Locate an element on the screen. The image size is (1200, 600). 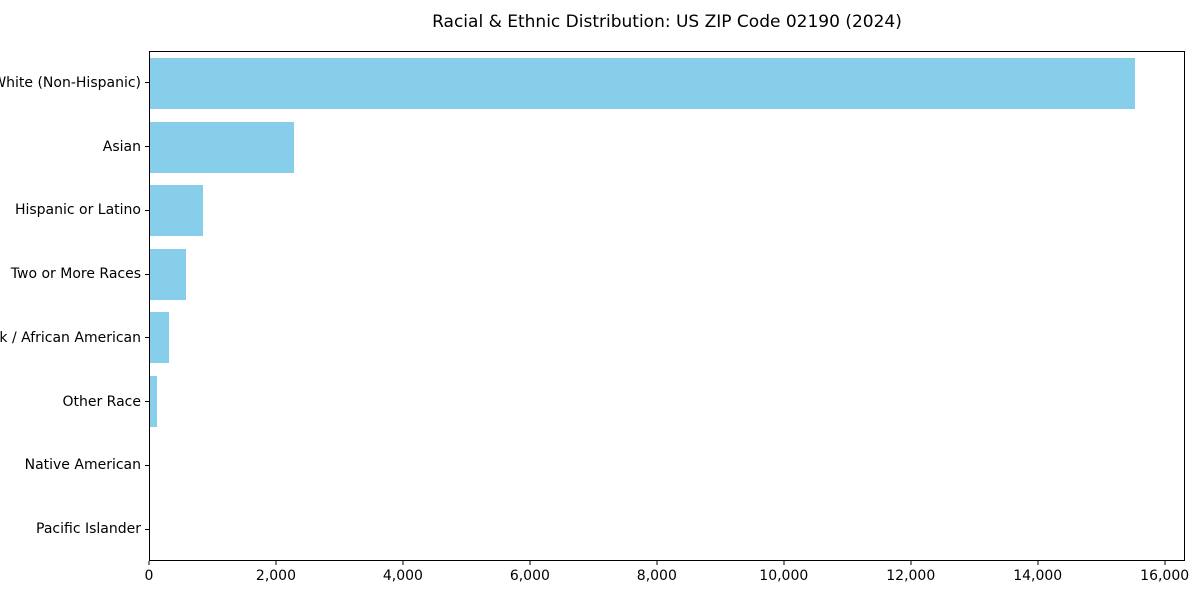
y-axis-row: Other Race is located at coordinates (74, 402).